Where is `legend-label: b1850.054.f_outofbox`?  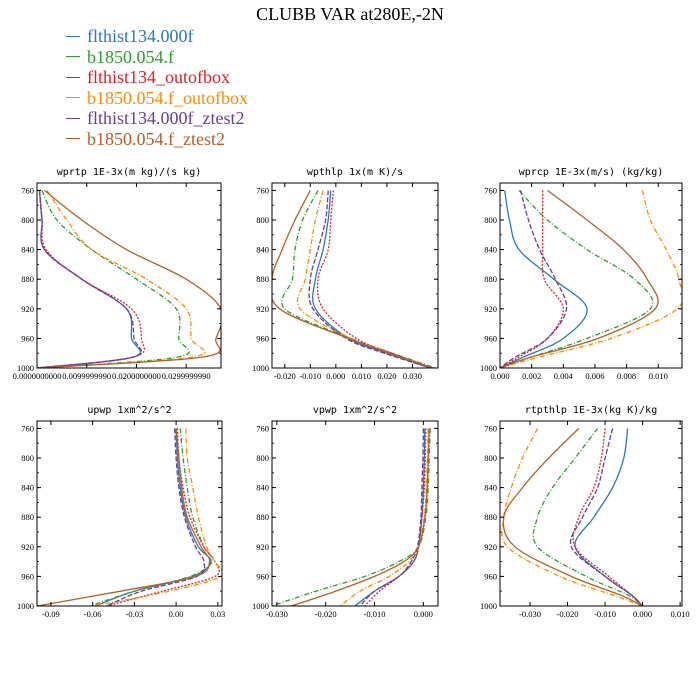 legend-label: b1850.054.f_outofbox is located at coordinates (167, 97).